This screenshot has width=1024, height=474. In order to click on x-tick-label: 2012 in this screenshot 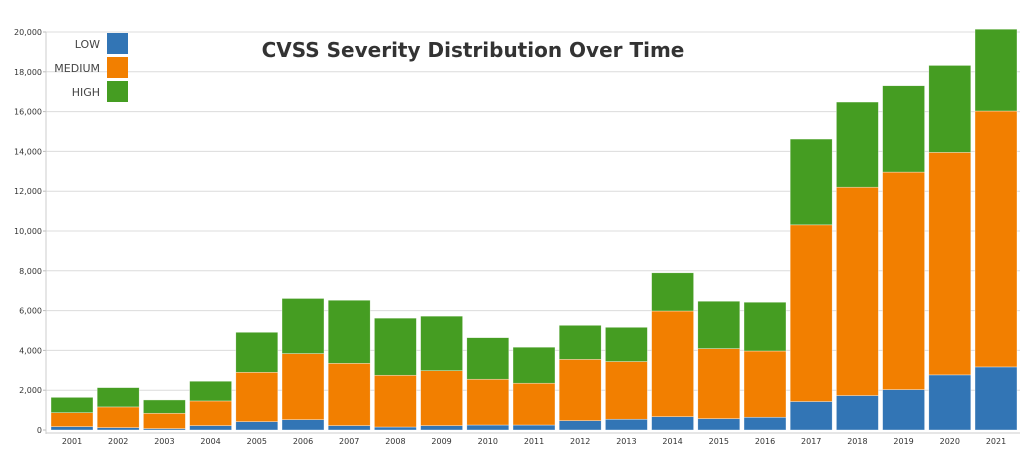, I will do `click(580, 441)`.